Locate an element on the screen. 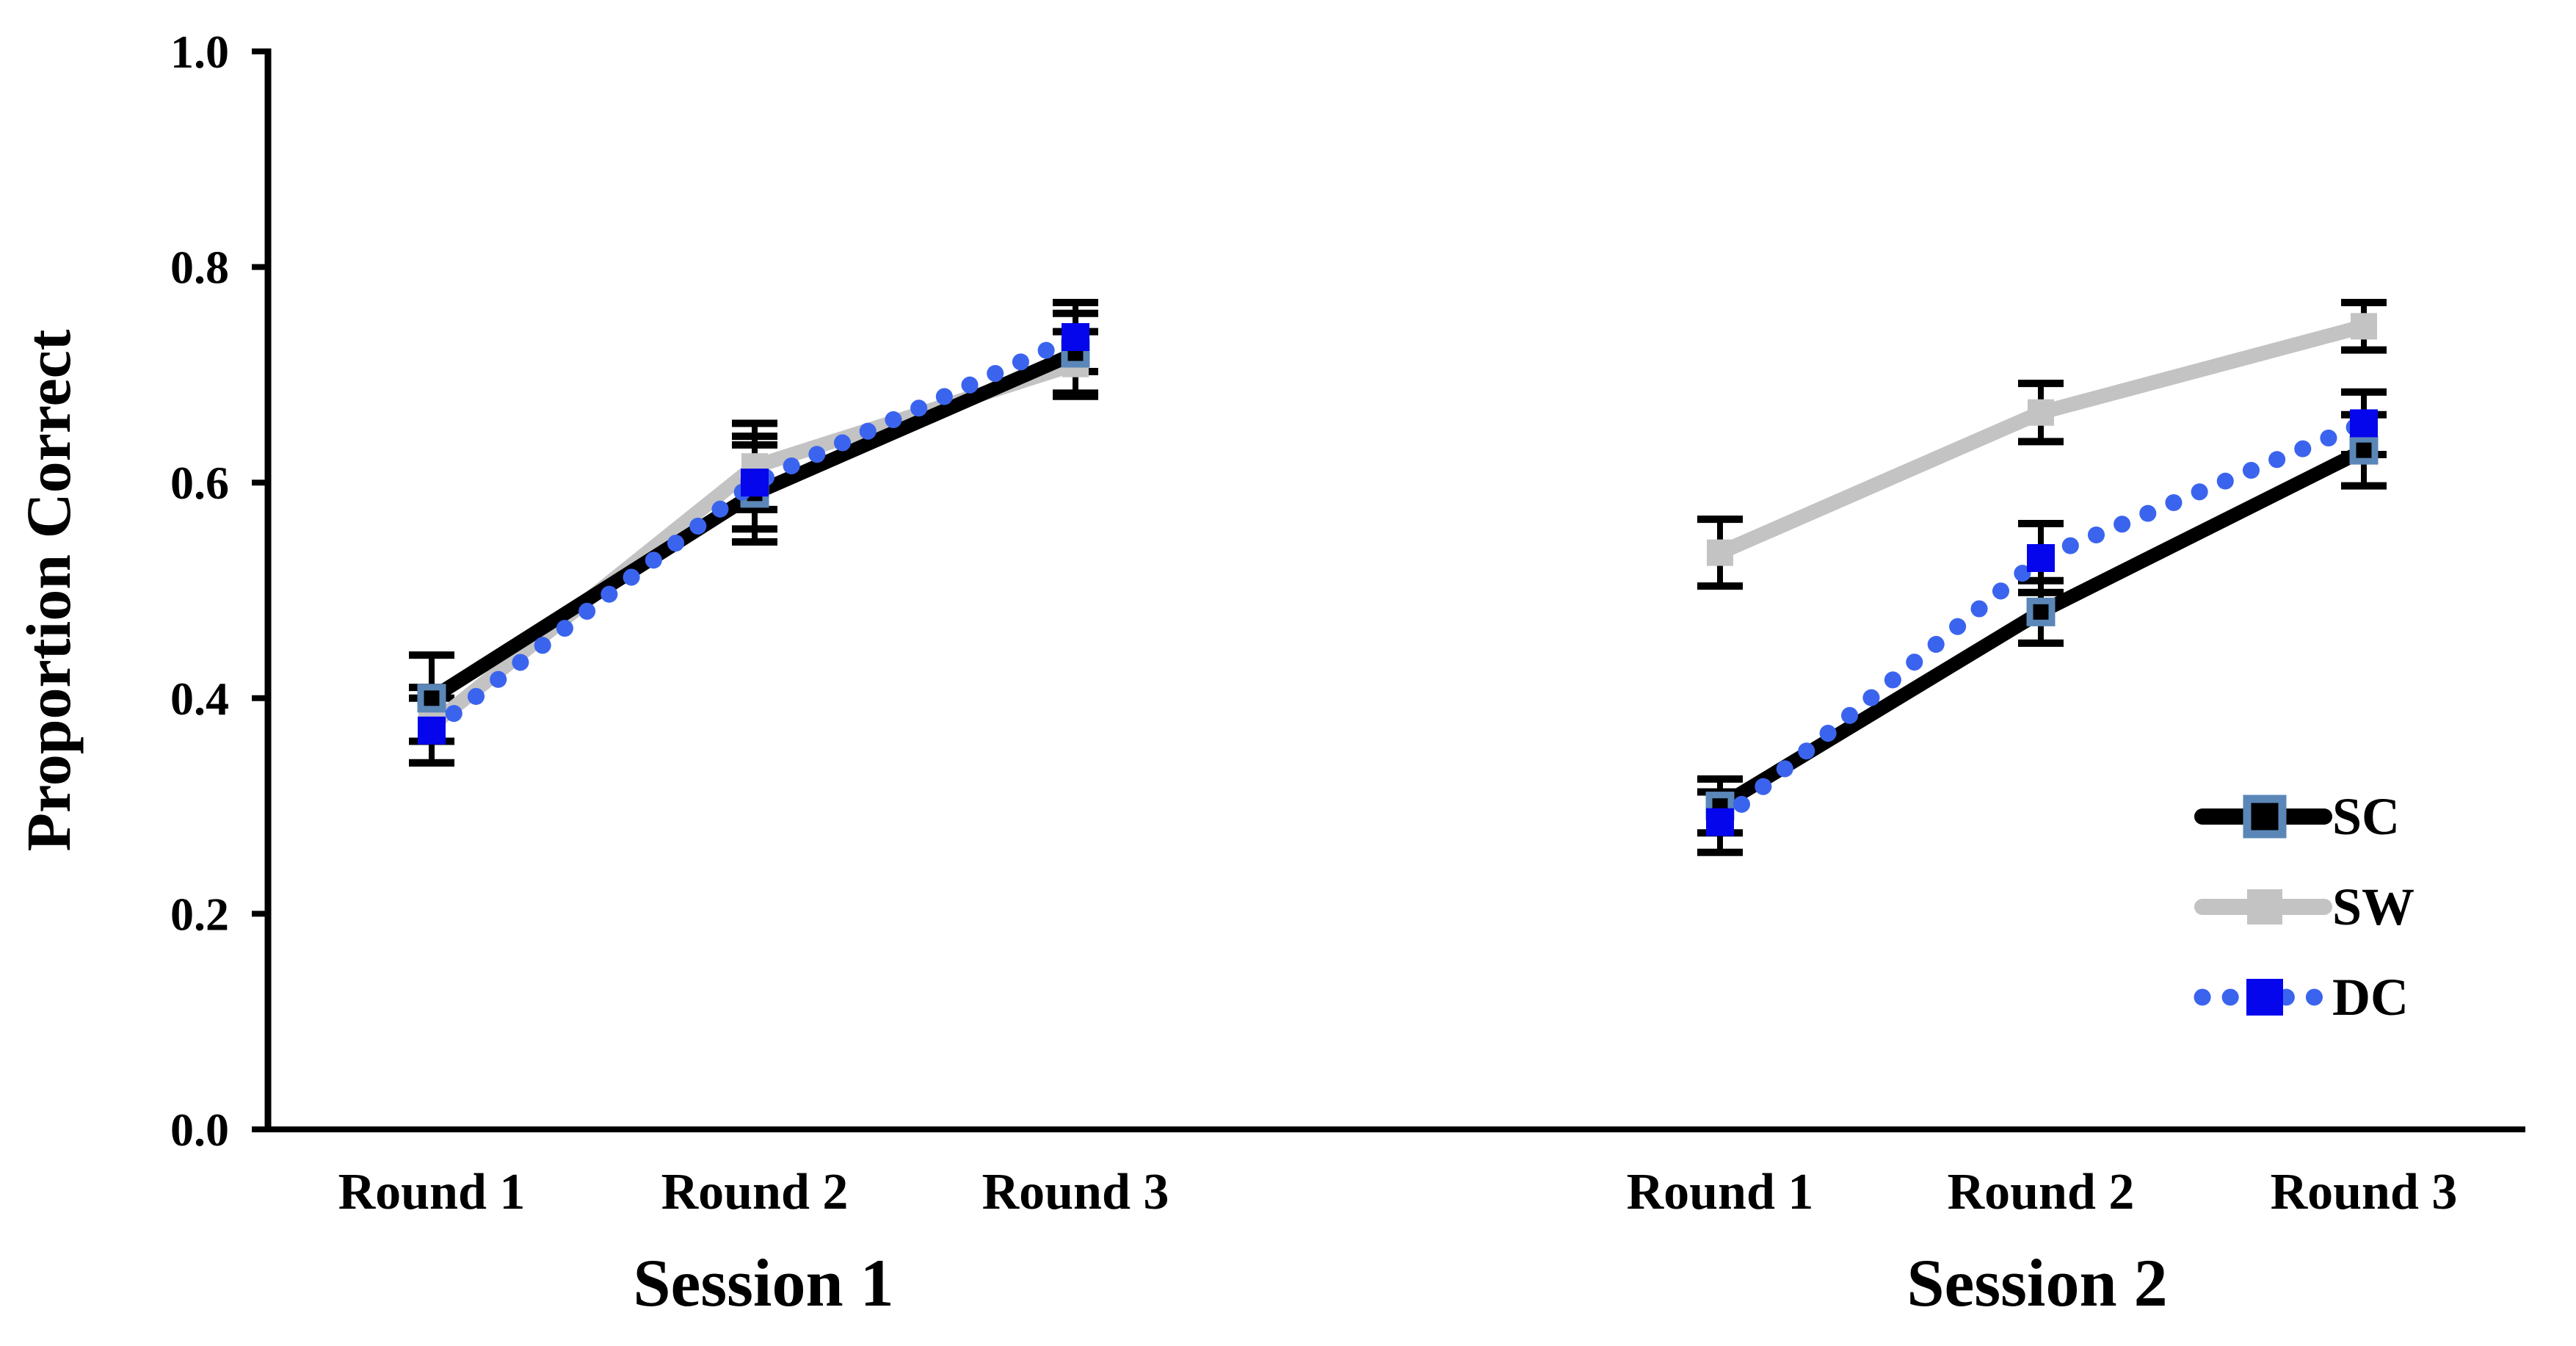 This screenshot has width=2576, height=1346. y-tick-label: 0.6 is located at coordinates (199, 483).